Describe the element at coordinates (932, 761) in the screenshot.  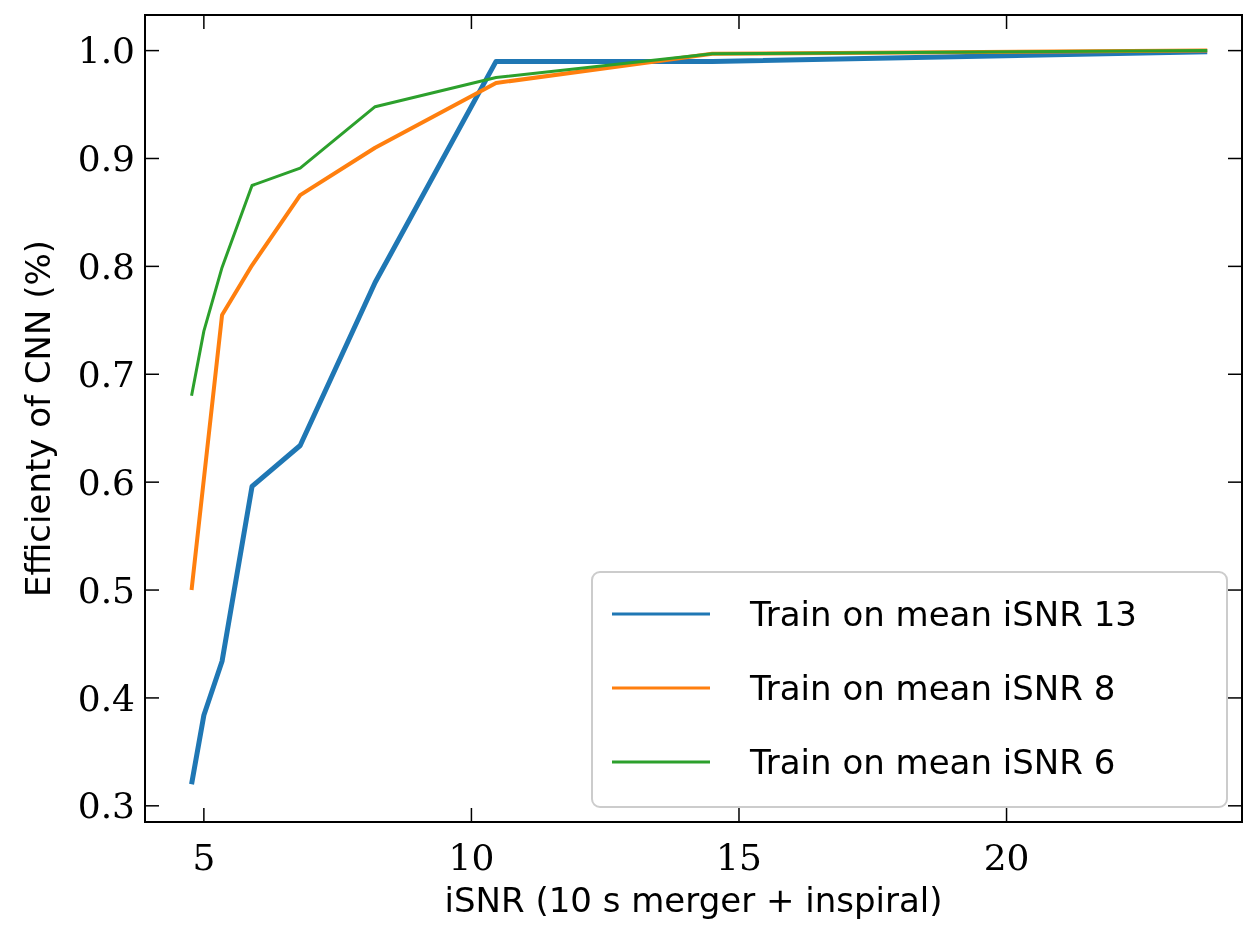
I see `legend-label: Train on mean iSNR 6` at that location.